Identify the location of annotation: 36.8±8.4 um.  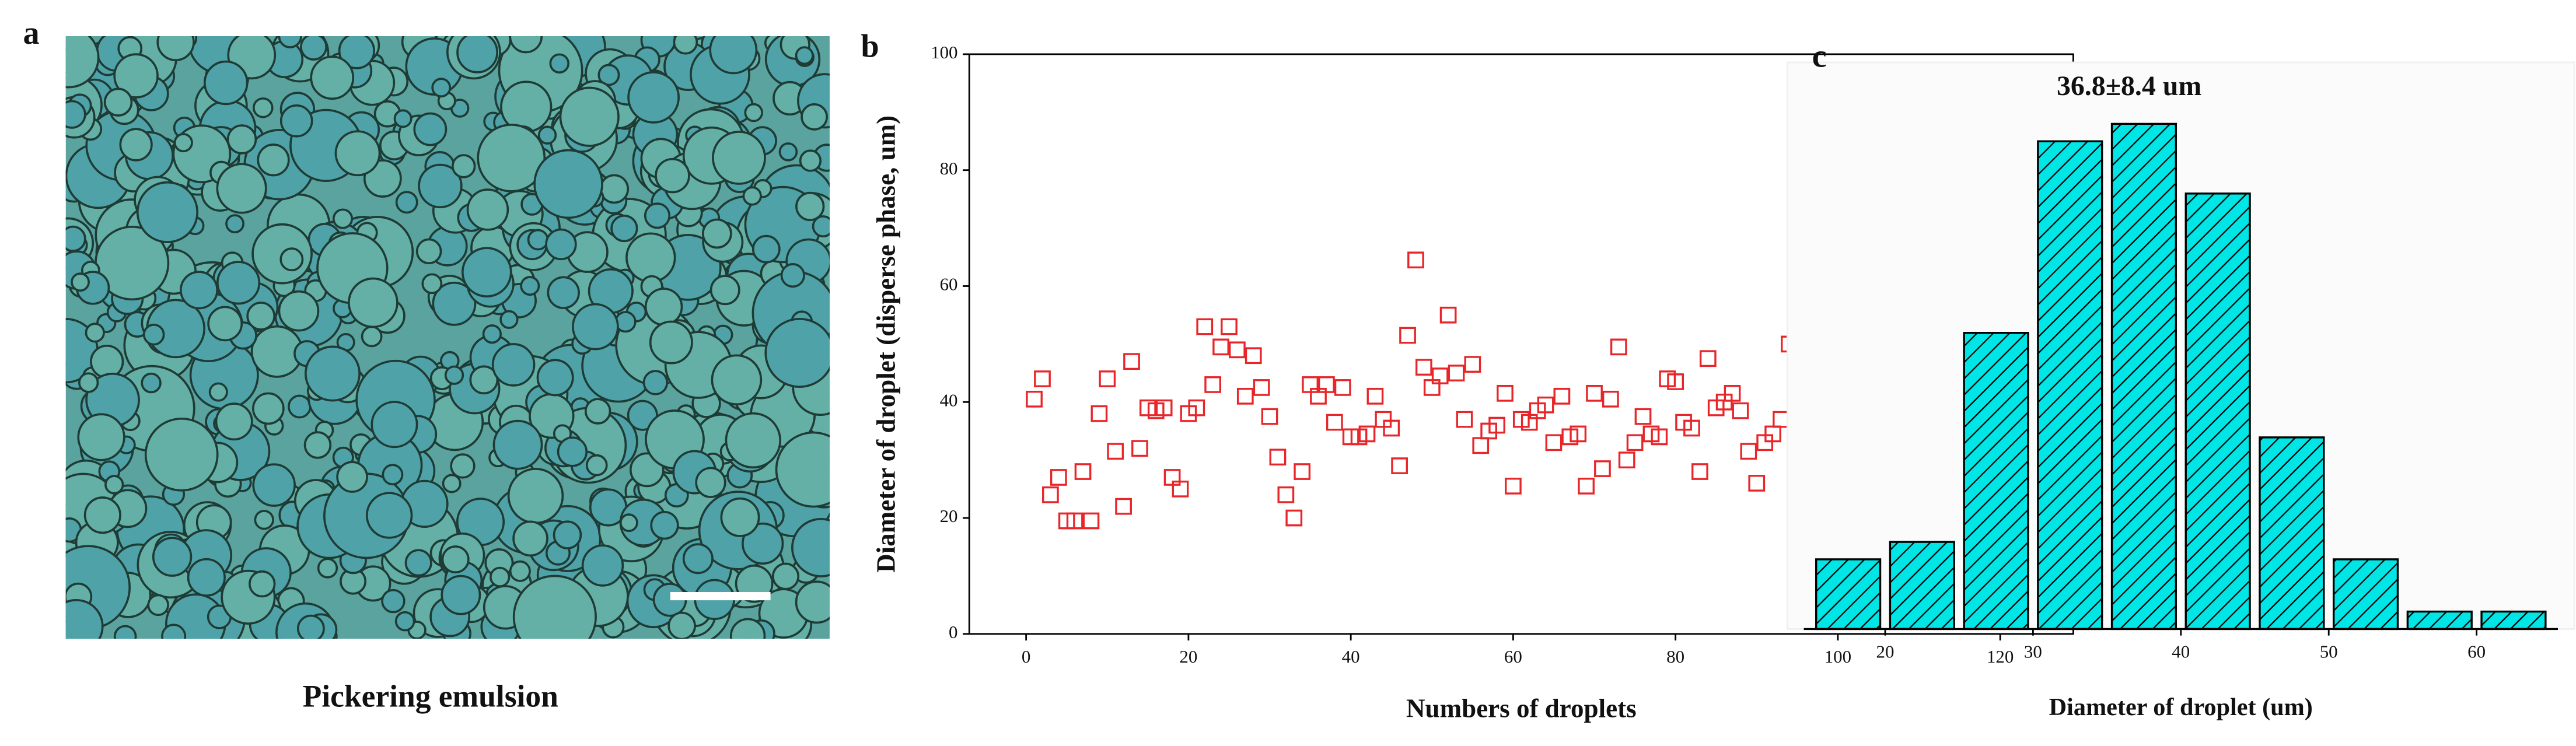
(2129, 86).